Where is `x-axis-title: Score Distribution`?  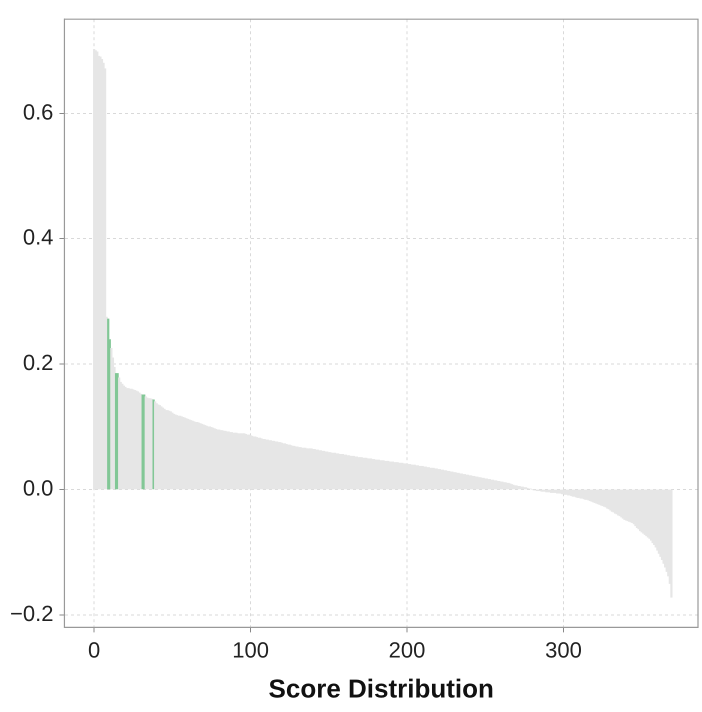 x-axis-title: Score Distribution is located at coordinates (381, 689).